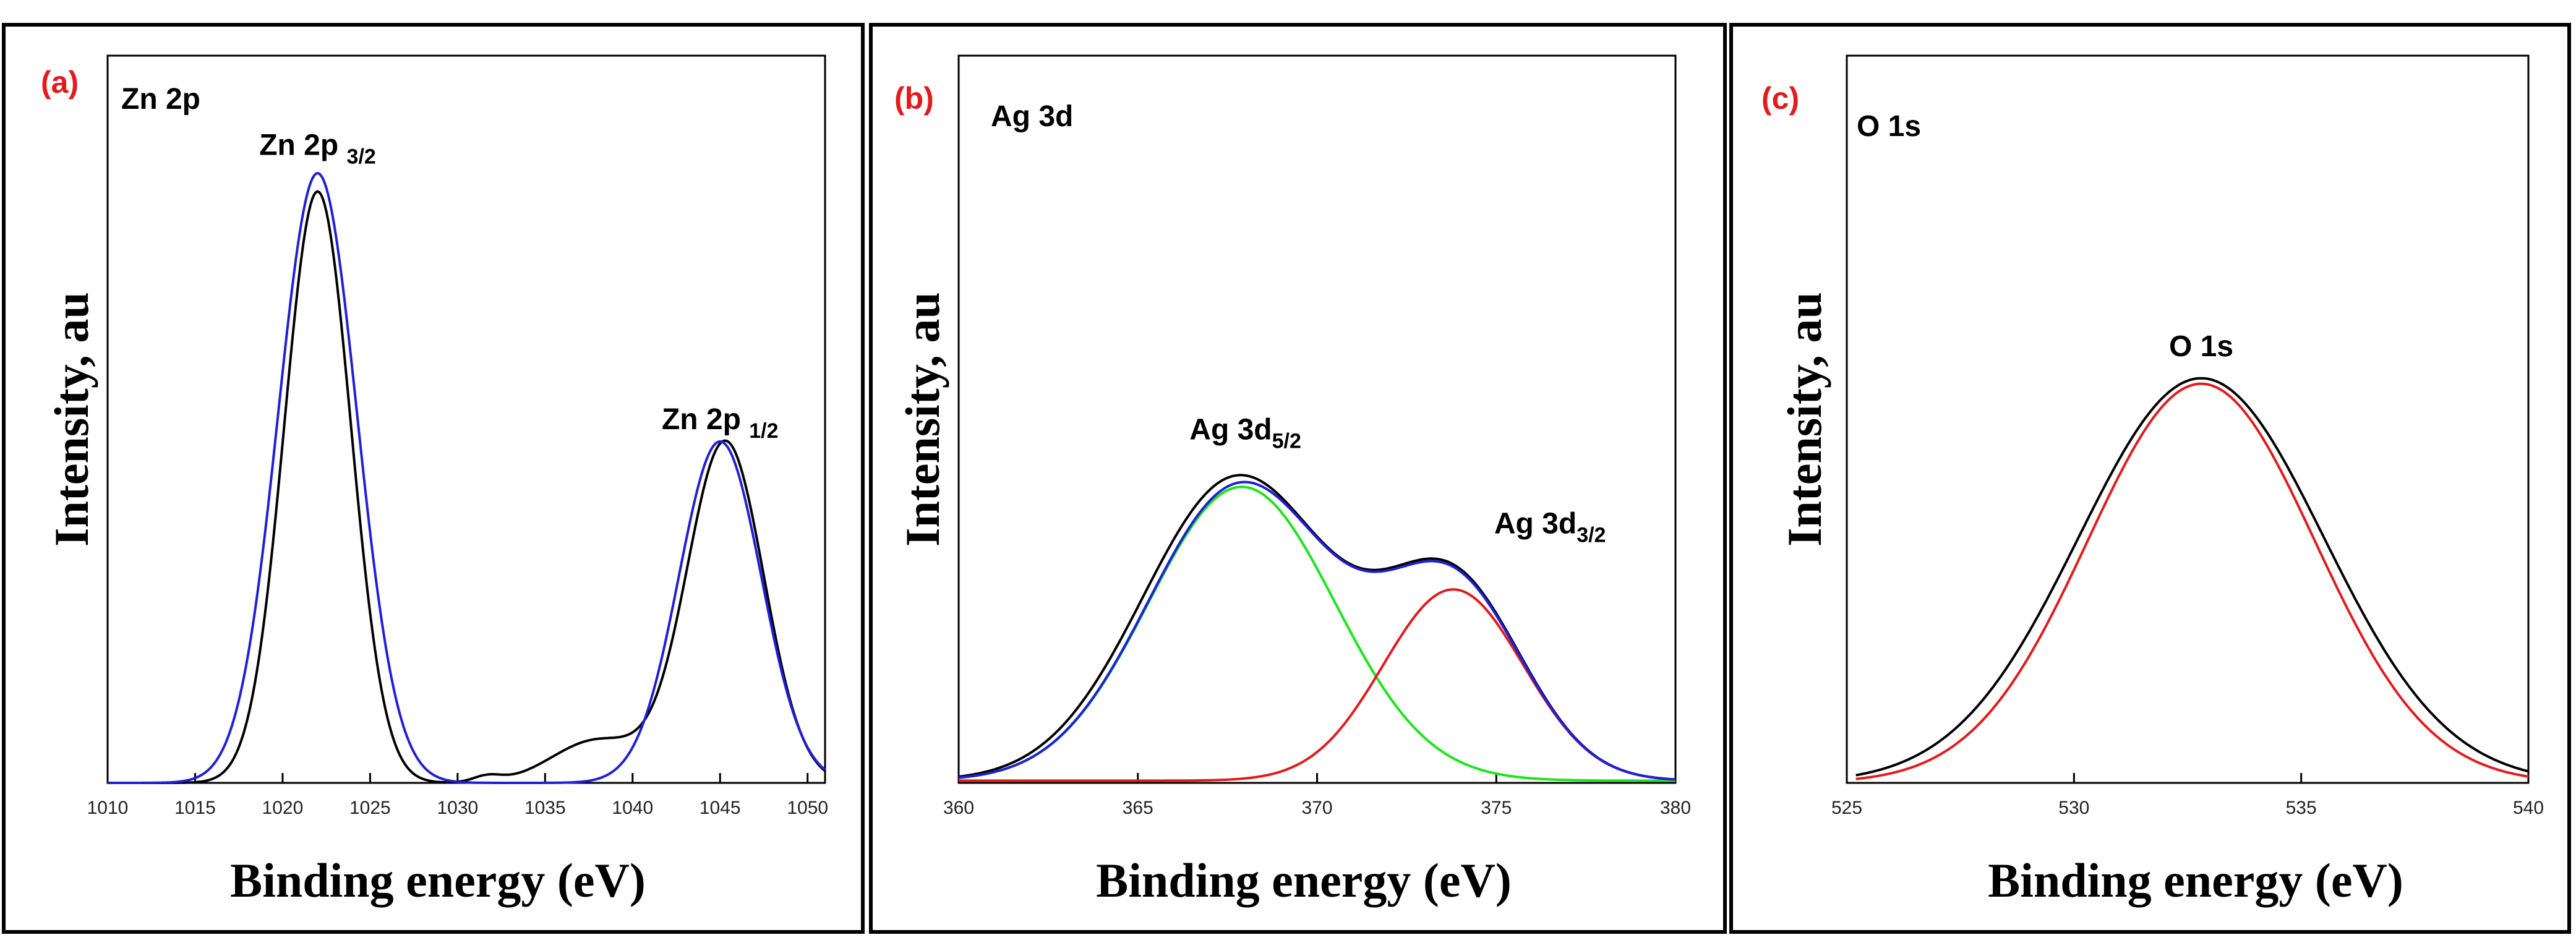 Image resolution: width=2576 pixels, height=948 pixels. Describe the element at coordinates (1398, 480) in the screenshot. I see `peak-annotations: Ag 3d5/2Ag 3d3/2` at that location.